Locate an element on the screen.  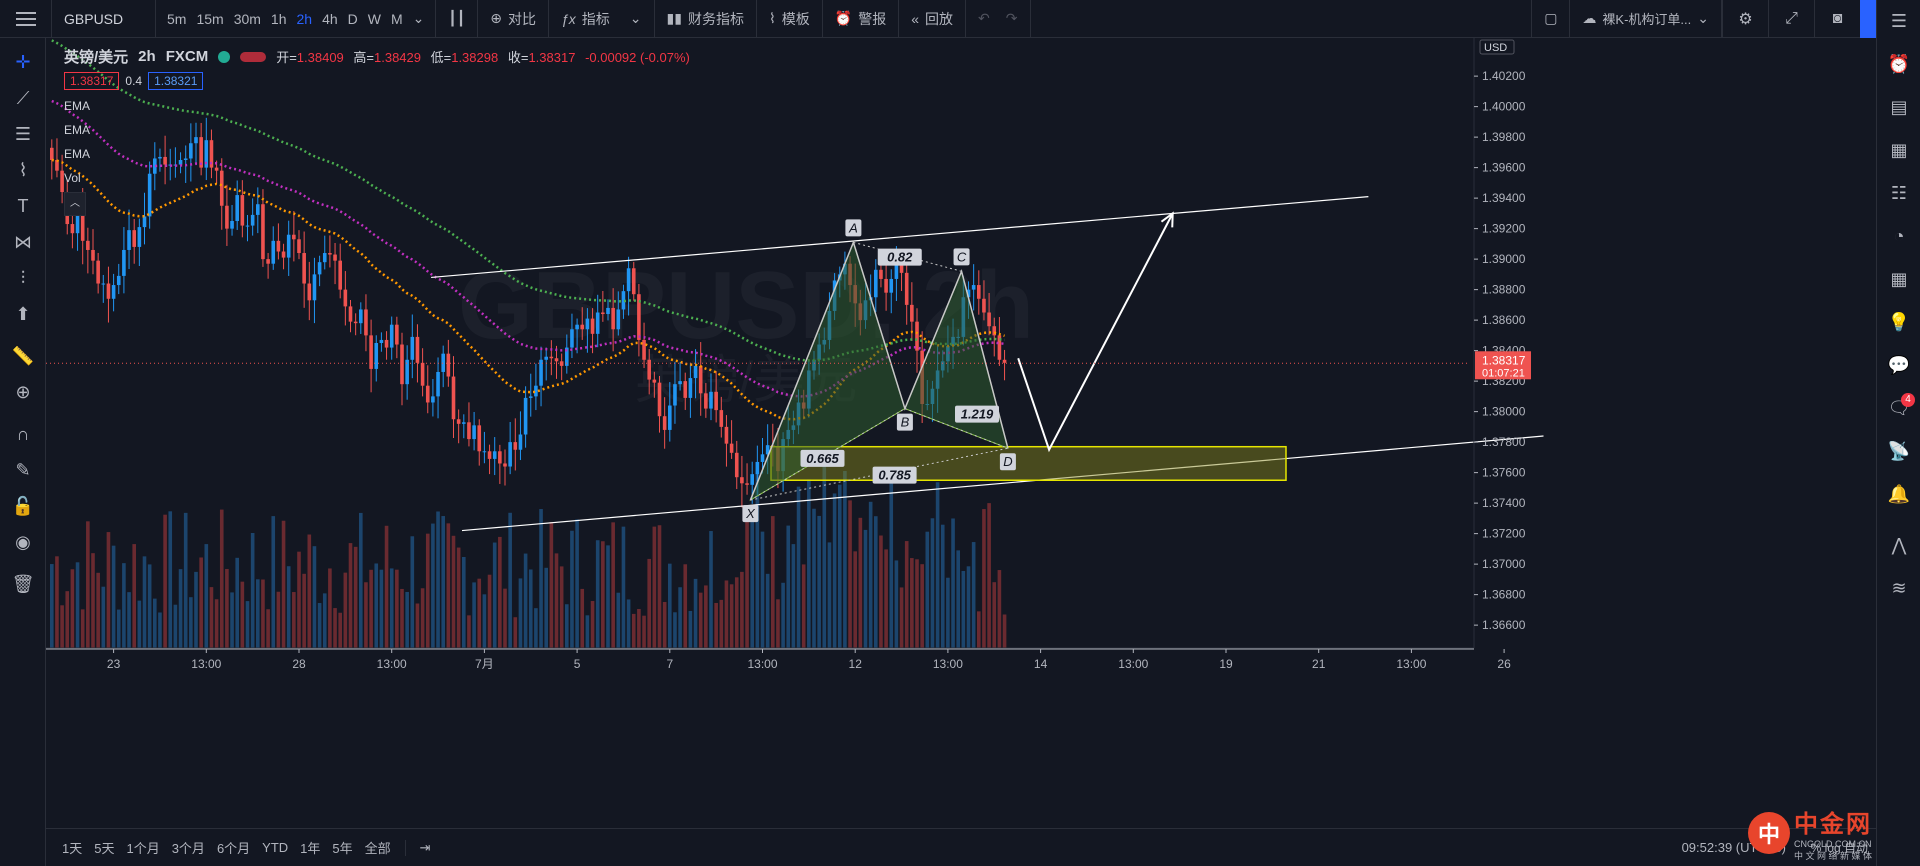
alert-button: ⏰ 警报 is located at coordinates (861, 19).